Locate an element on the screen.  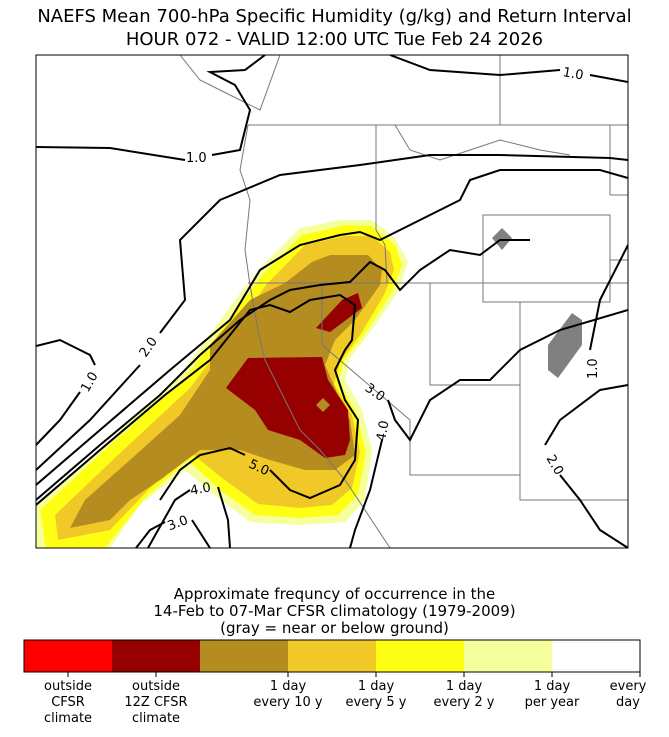
colorbar-tick-label: 1 day every 5 y is located at coordinates (376, 694).